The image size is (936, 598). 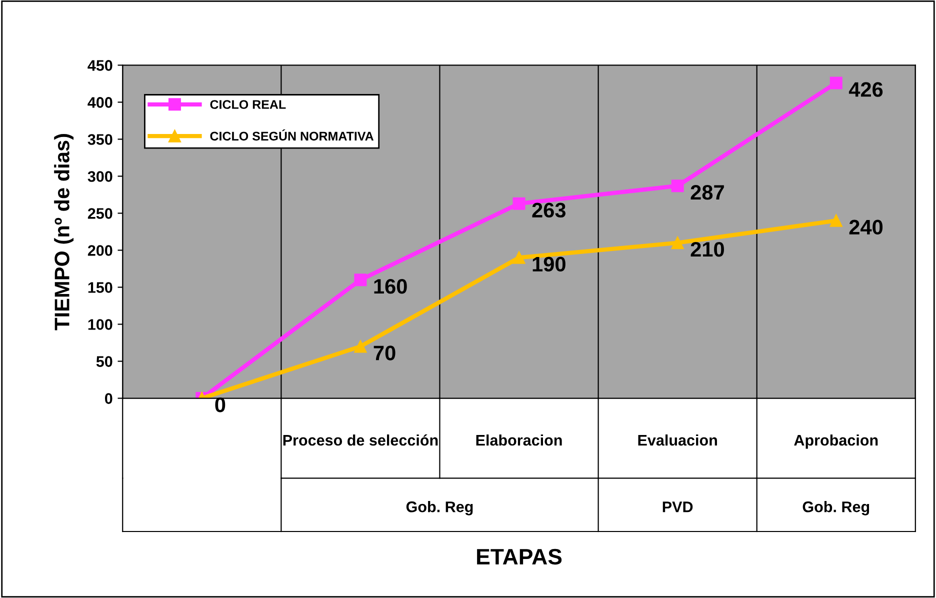 What do you see at coordinates (100, 139) in the screenshot?
I see `y-tick-label: 350` at bounding box center [100, 139].